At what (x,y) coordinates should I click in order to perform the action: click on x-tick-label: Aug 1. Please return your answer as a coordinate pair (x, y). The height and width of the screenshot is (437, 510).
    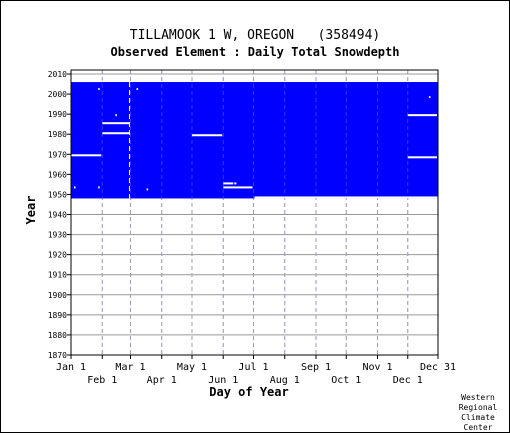
    Looking at the image, I should click on (285, 380).